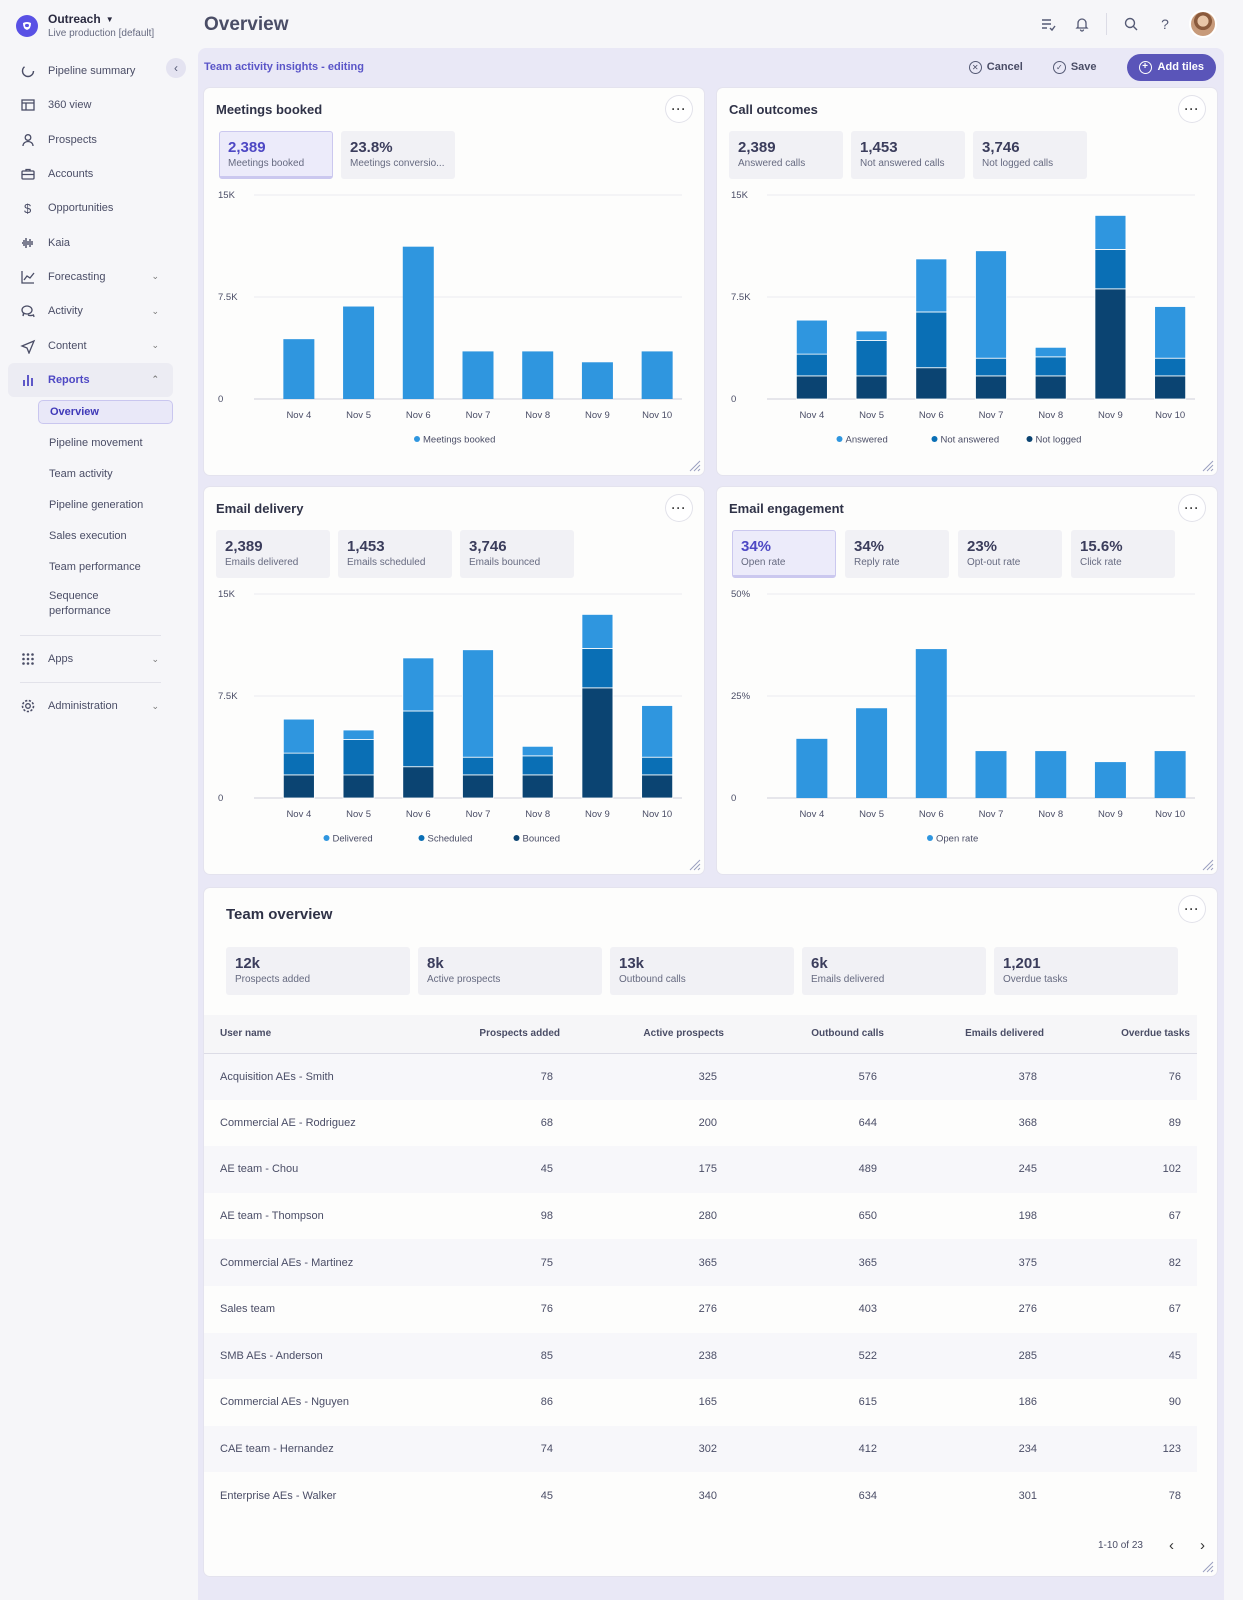 The height and width of the screenshot is (1600, 1243). I want to click on column-header: Overdue tasks, so click(1155, 1034).